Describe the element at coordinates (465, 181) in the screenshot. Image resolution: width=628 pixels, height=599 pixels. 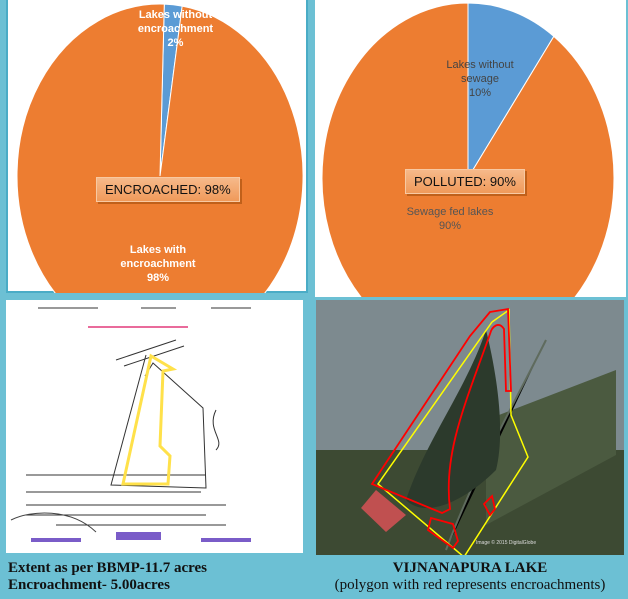
I see `callout-polluted: POLLUTED: 90%` at that location.